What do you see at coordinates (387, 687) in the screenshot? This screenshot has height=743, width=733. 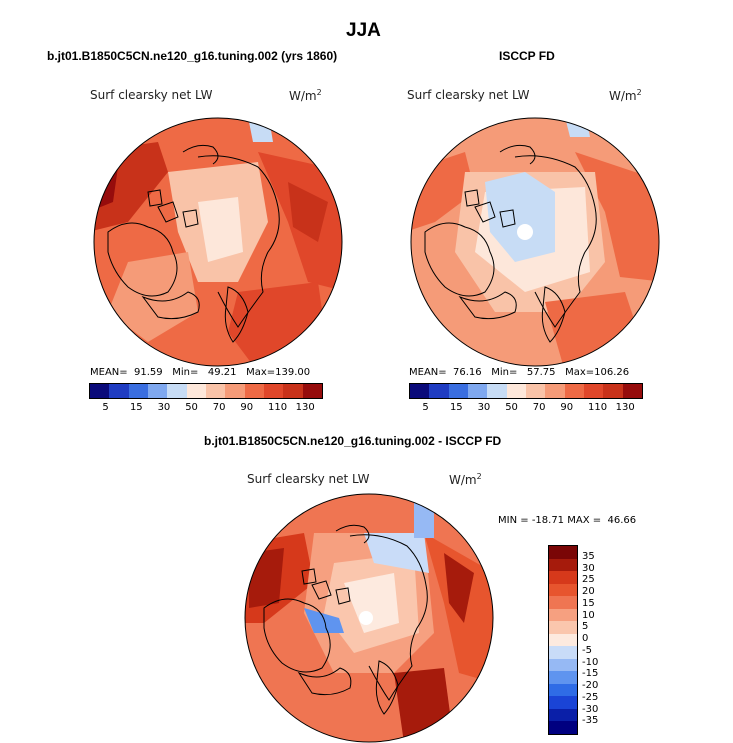 I see `panel3-coast-scandinavia` at bounding box center [387, 687].